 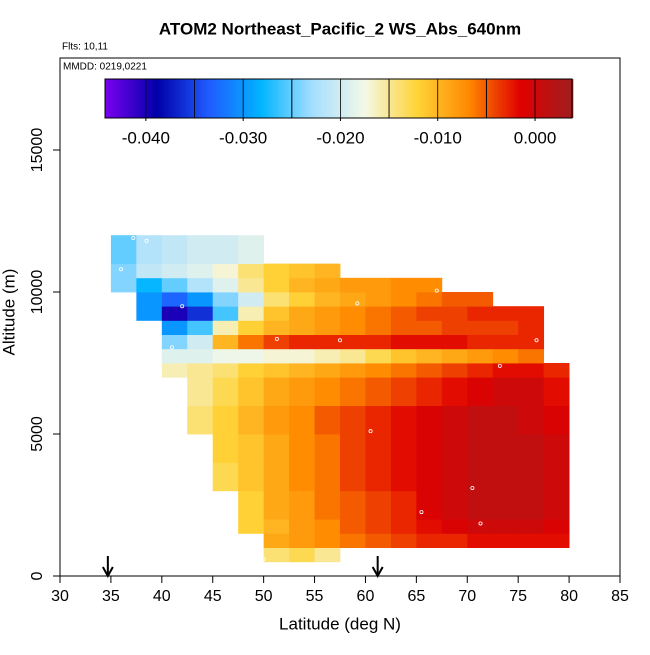 I want to click on arrow-head, so click(x=377, y=572).